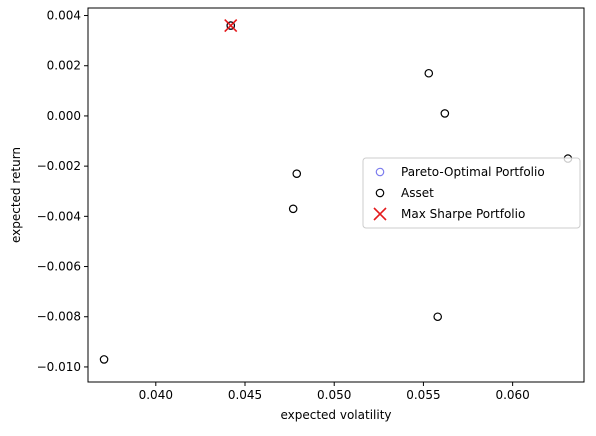 This screenshot has width=596, height=436. I want to click on y-tick-label: −0.006, so click(59, 267).